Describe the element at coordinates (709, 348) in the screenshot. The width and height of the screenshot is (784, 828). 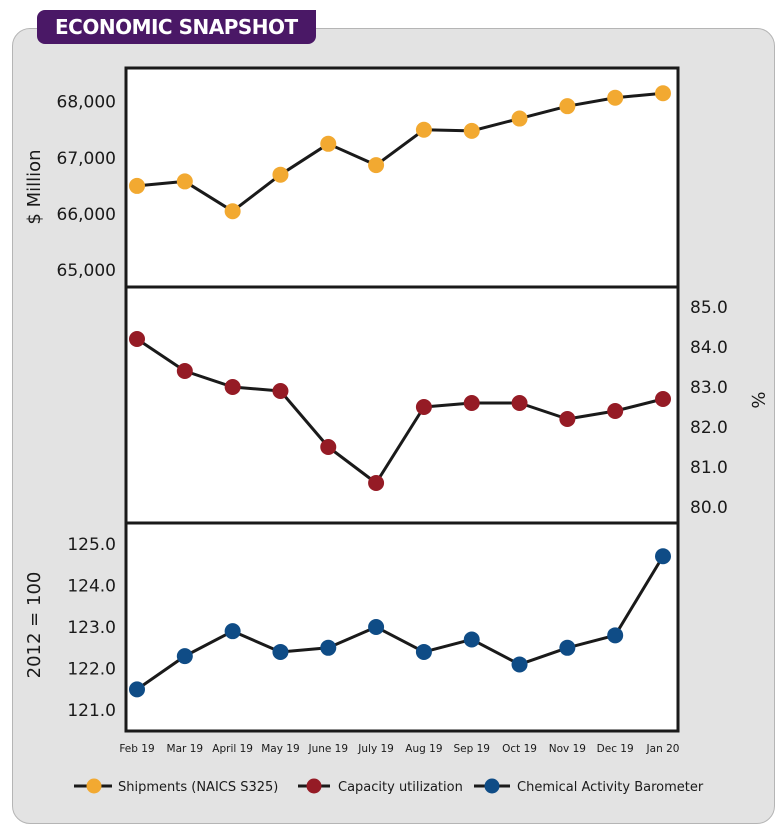
I see `panel2-tick-label: 84.0` at that location.